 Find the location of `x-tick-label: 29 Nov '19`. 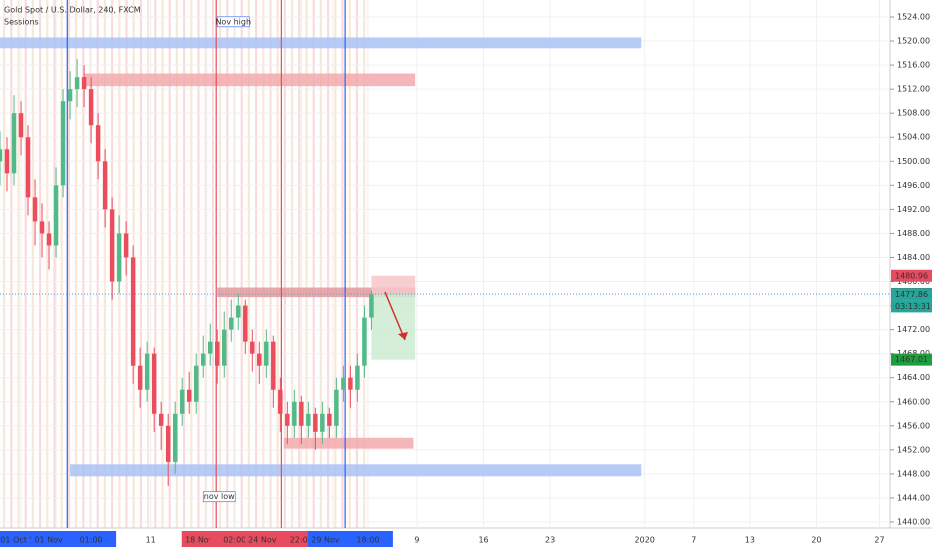

x-tick-label: 29 Nov '19 is located at coordinates (332, 540).